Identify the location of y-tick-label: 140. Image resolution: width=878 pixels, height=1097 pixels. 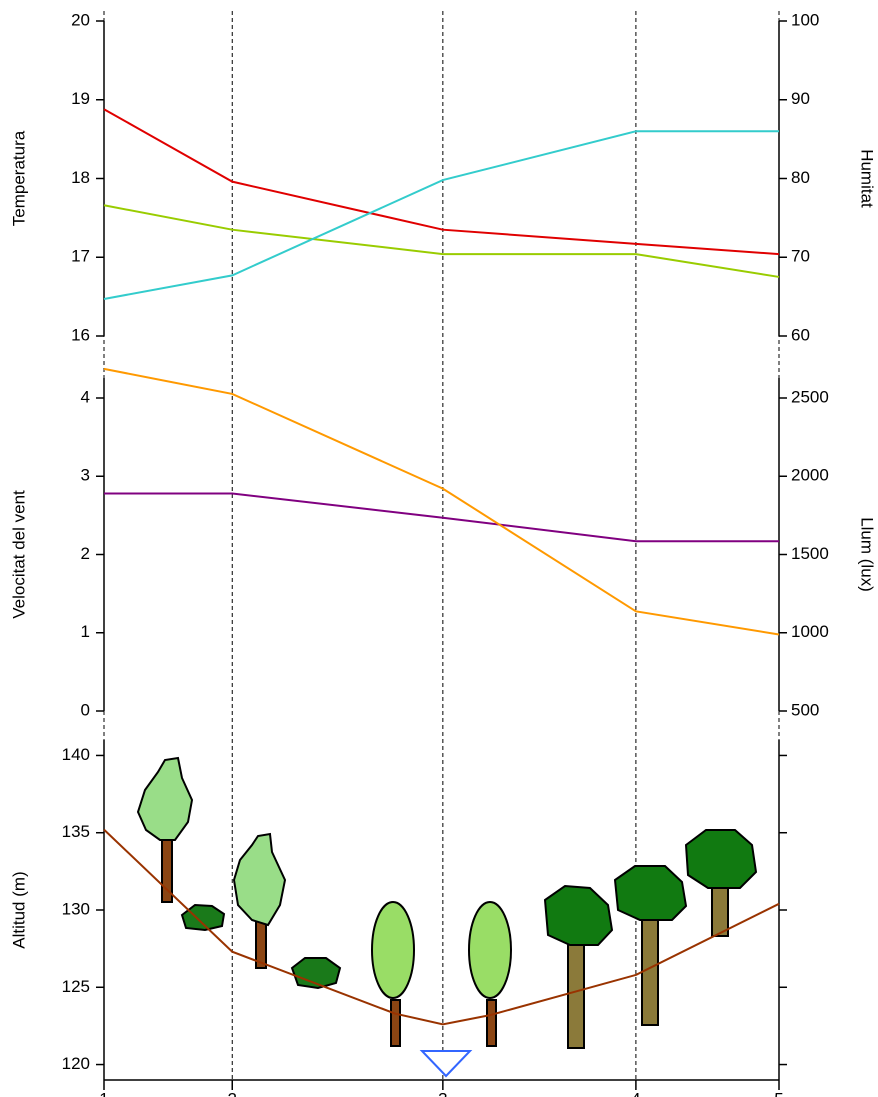
(76, 754).